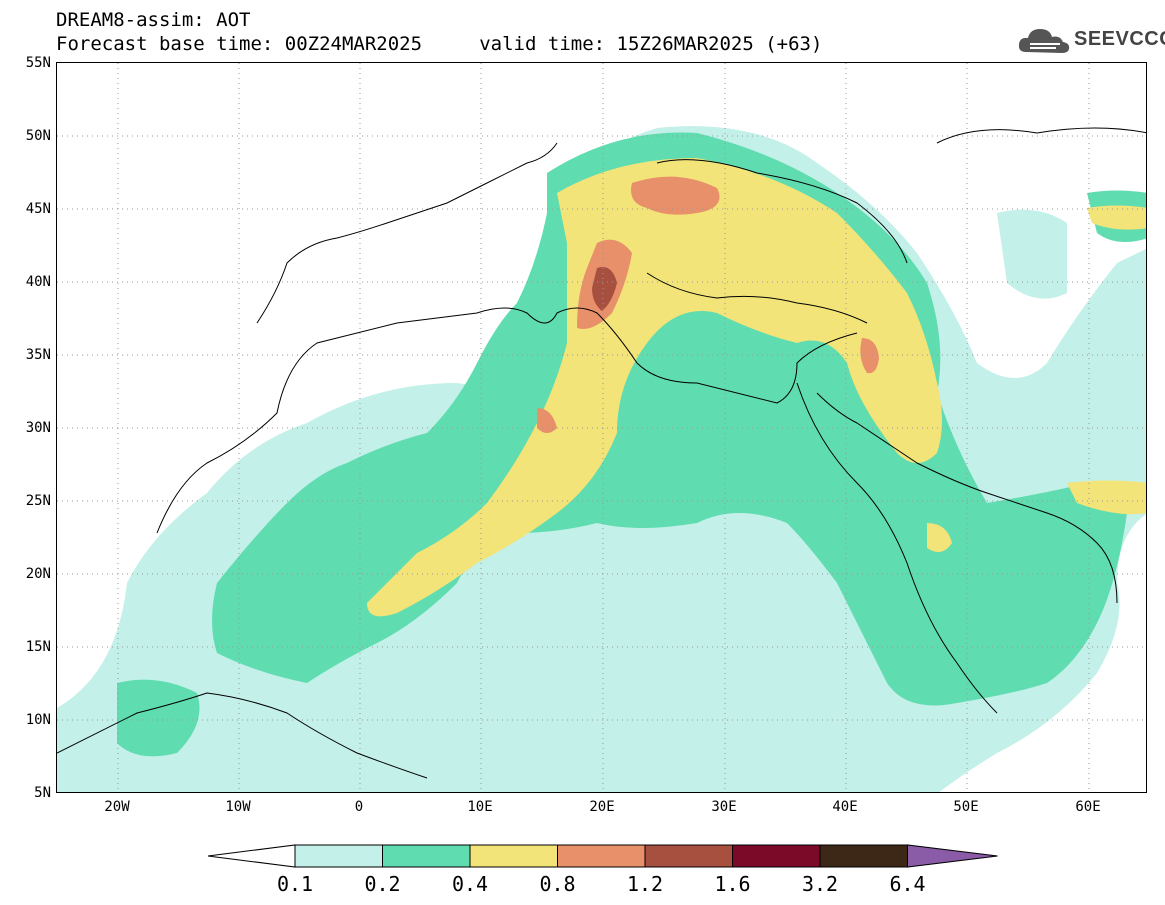 The width and height of the screenshot is (1165, 905). I want to click on lon-label-10w: 10W, so click(238, 807).